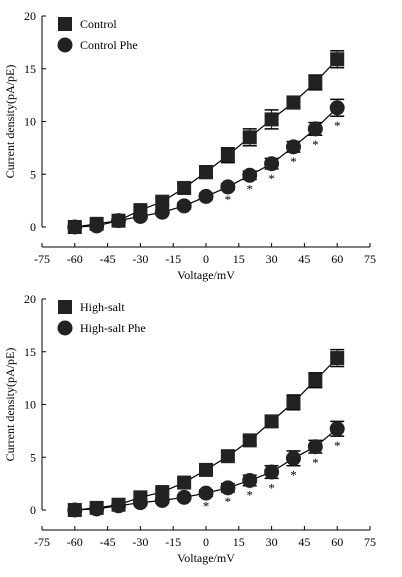  Describe the element at coordinates (113, 328) in the screenshot. I see `legend-label: High-salt Phe` at that location.